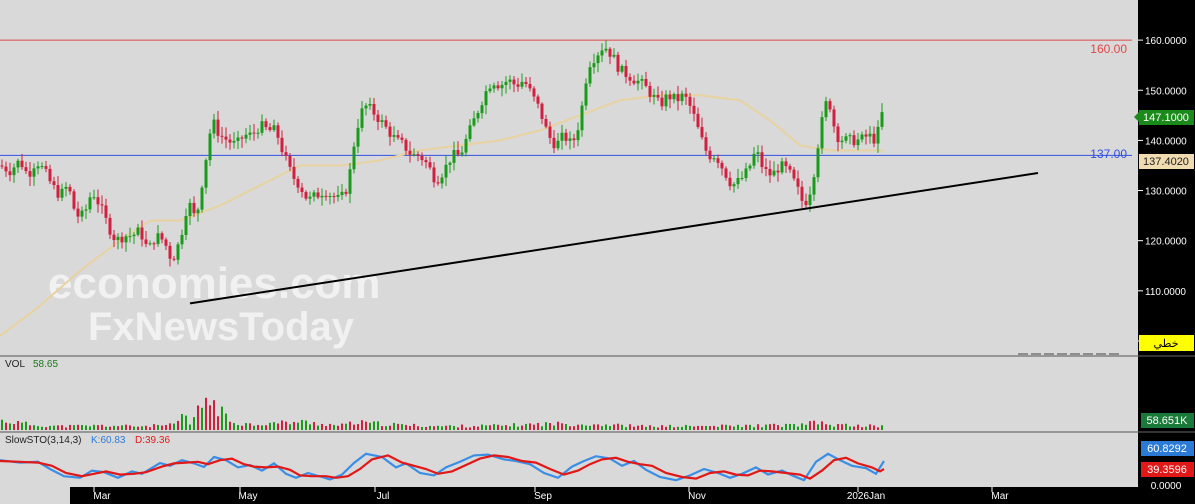 Image resolution: width=1195 pixels, height=504 pixels. Describe the element at coordinates (604, 495) in the screenshot. I see `time-axis` at that location.